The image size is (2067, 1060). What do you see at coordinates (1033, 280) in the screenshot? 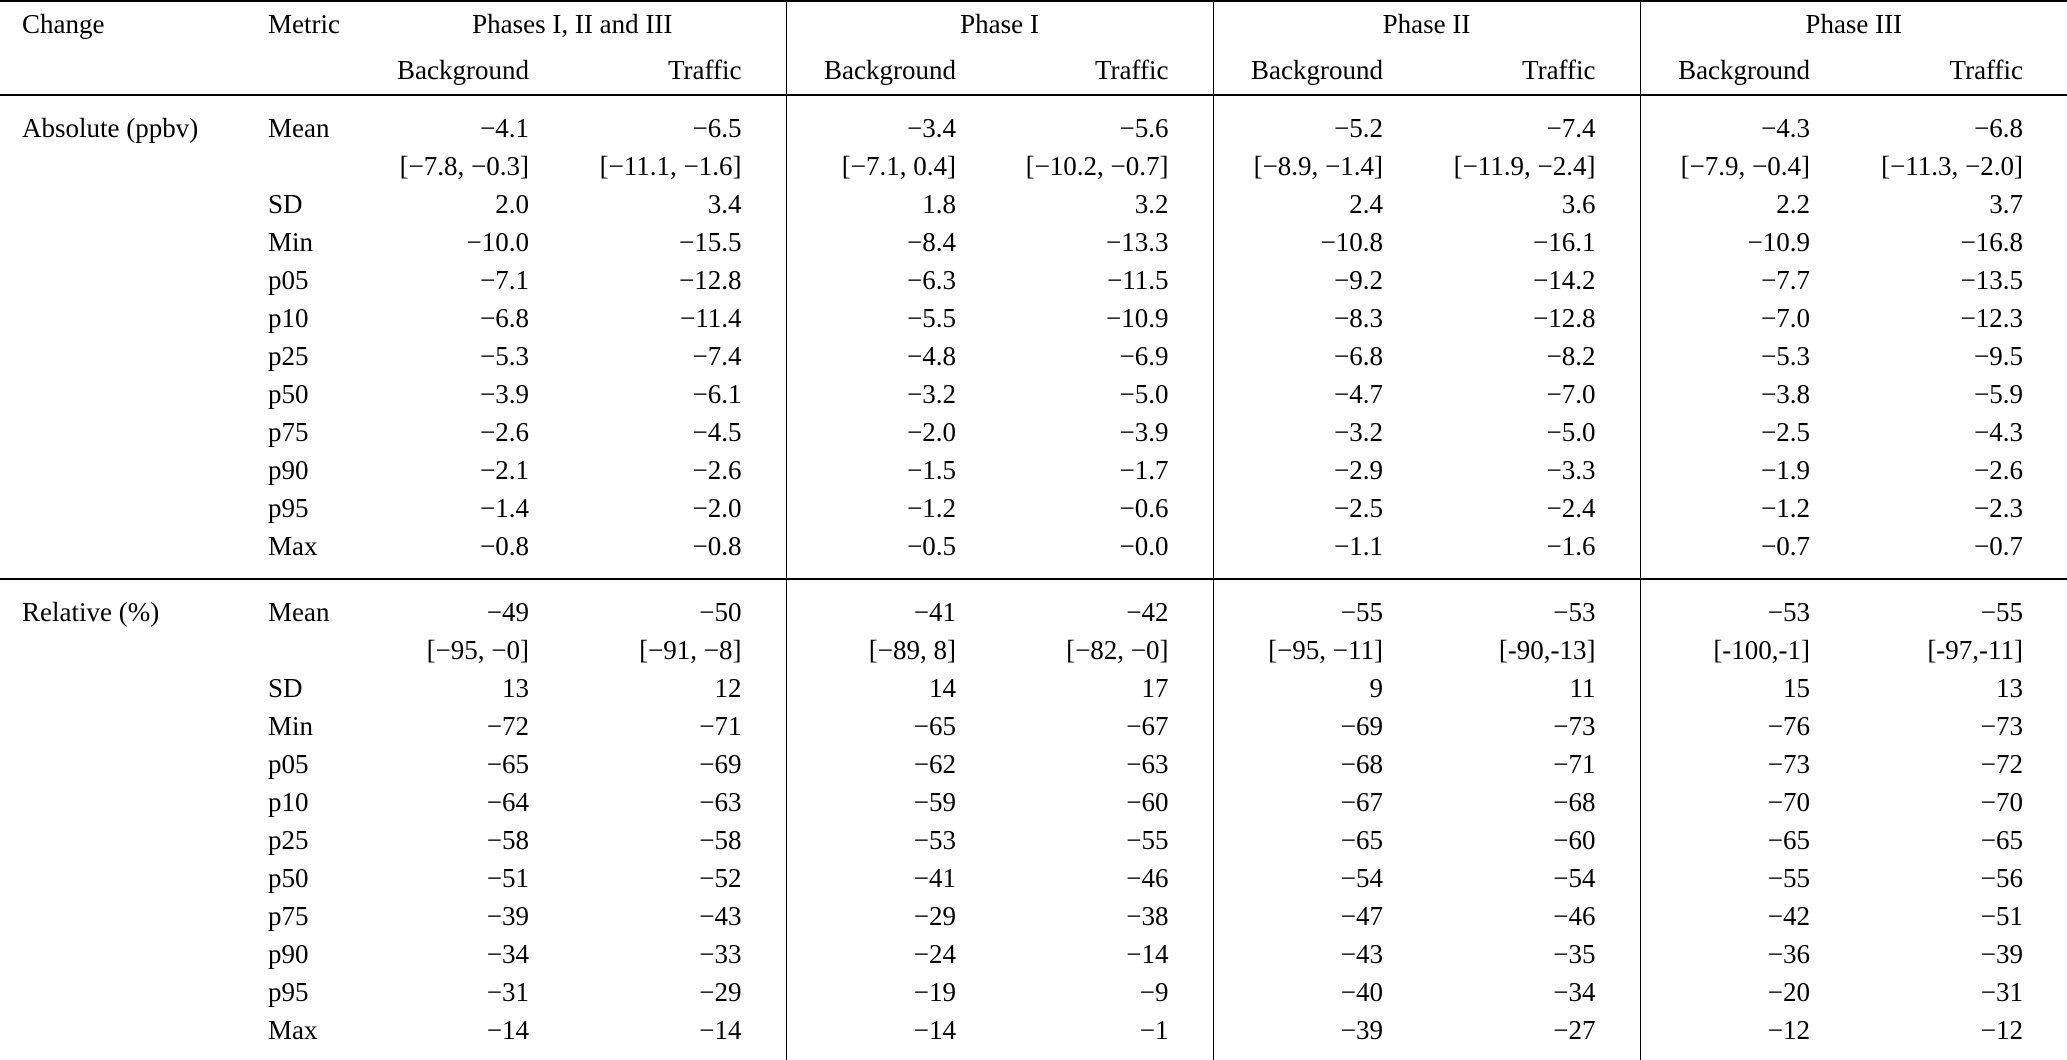
I see `table-row: p05 −7.1 −12.8 −6.3 −11.5 −9.2 −14.2 −7.7 −13.5` at bounding box center [1033, 280].